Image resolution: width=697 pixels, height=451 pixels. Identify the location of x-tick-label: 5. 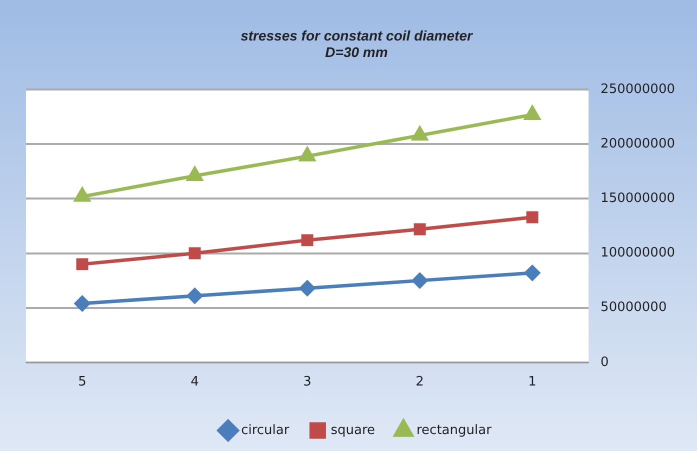
(82, 382).